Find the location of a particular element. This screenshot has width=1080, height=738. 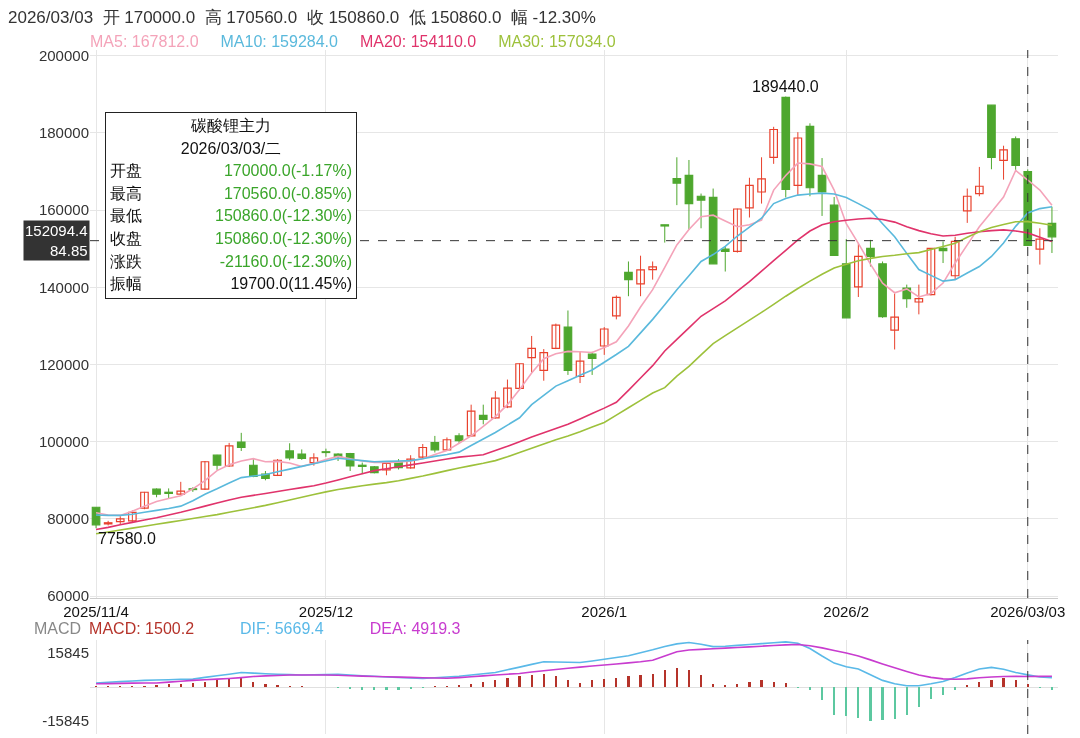

text: MA5: 167812.0 is located at coordinates (144, 41).